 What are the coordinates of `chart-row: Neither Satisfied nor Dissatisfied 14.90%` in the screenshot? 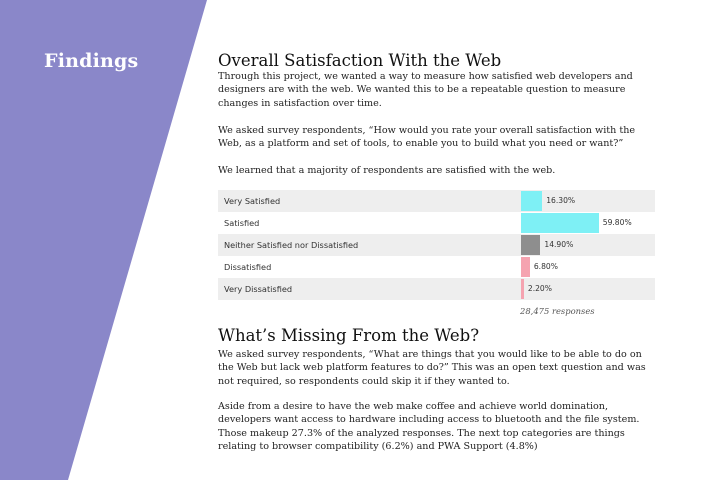 It's located at (436, 245).